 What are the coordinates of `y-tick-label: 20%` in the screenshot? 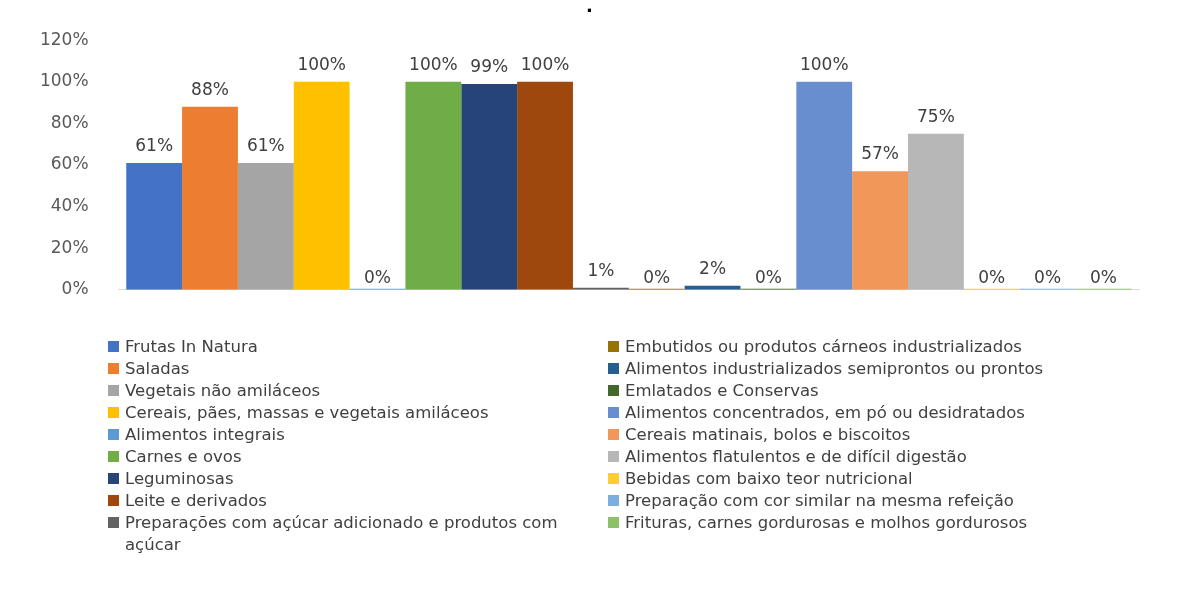 It's located at (69, 246).